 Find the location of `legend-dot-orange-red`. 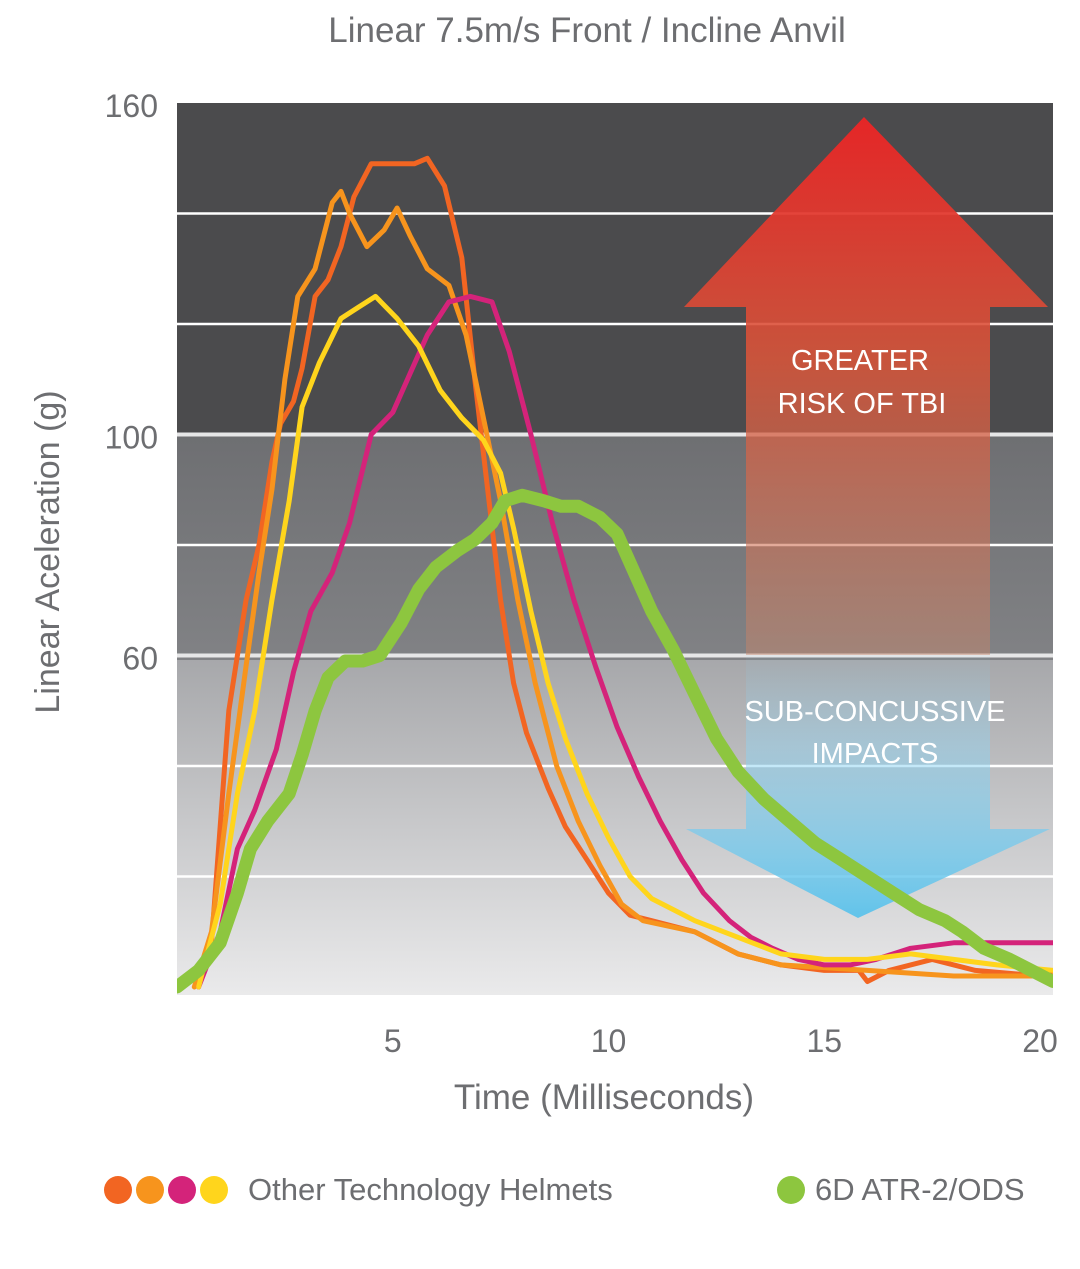

legend-dot-orange-red is located at coordinates (118, 1190).